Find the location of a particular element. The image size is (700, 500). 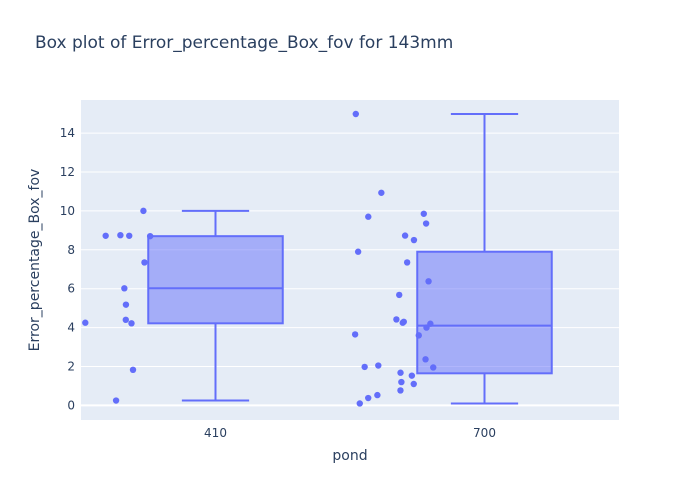

y-tick-label: 6 is located at coordinates (71, 289).